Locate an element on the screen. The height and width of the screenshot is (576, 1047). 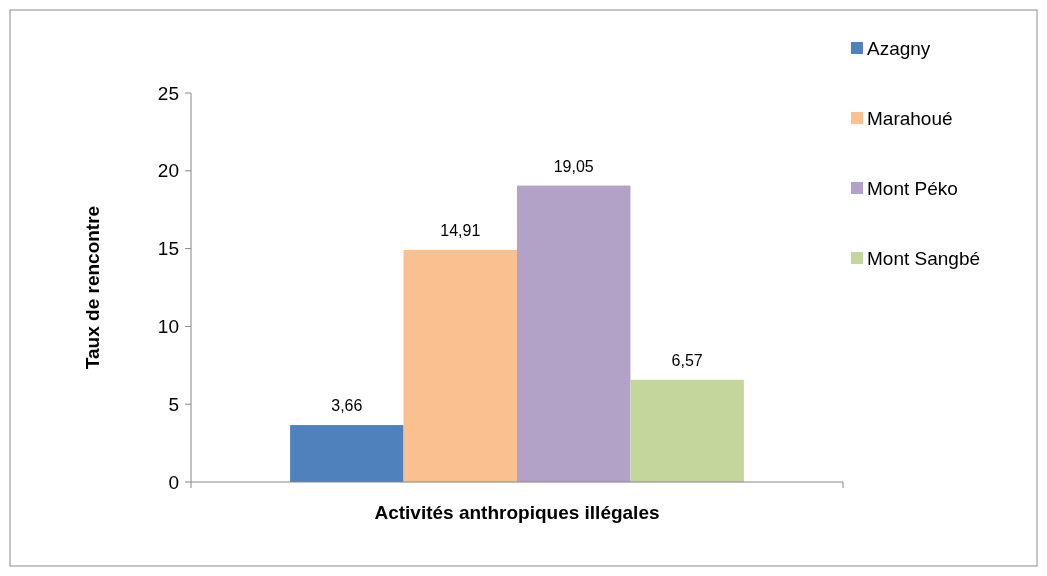
x-axis-title: Activités anthropiques illégales is located at coordinates (517, 512).